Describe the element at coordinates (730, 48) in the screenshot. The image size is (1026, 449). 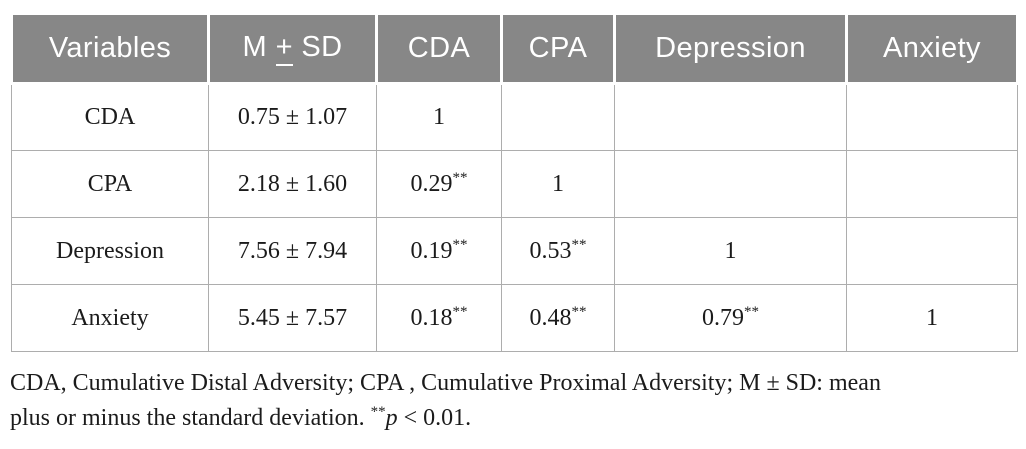
I see `column-header-depression: Depression` at that location.